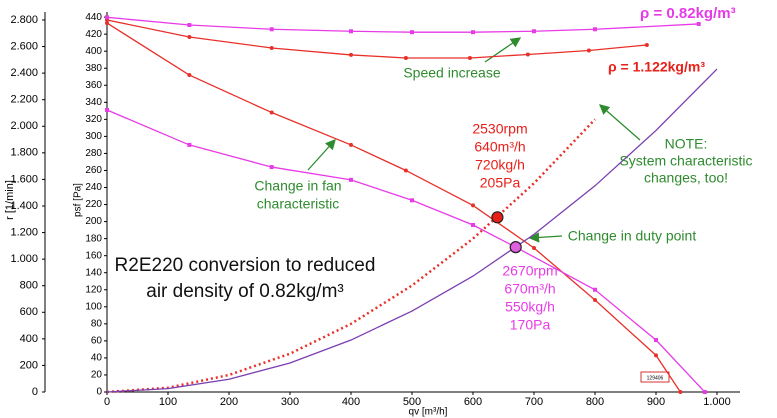  Describe the element at coordinates (93, 68) in the screenshot. I see `y2-tick-label: 380` at that location.